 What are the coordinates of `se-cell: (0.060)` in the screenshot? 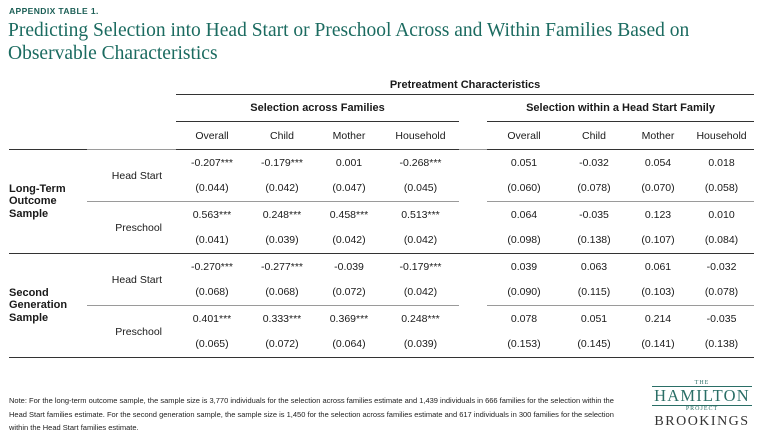 It's located at (524, 188).